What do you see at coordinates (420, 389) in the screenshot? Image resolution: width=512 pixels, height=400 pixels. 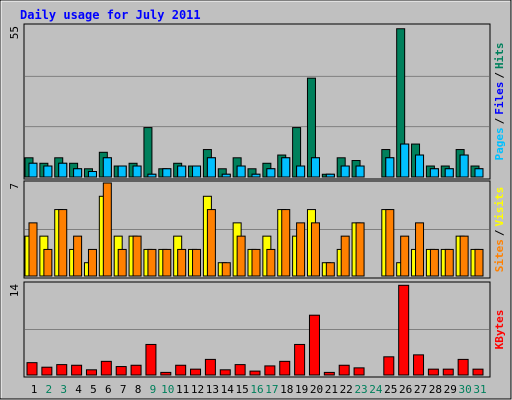 I see `x-tick-label: 27` at bounding box center [420, 389].